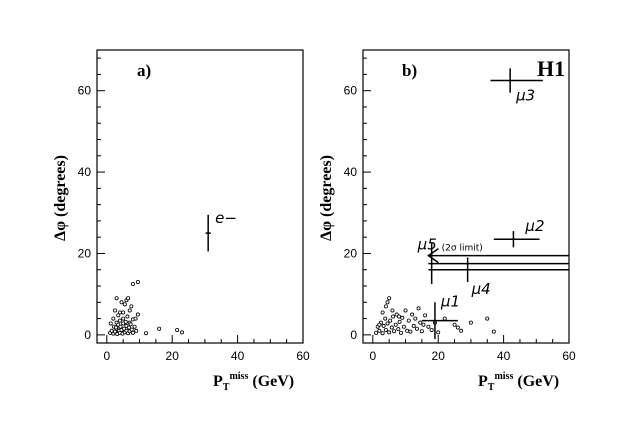 This screenshot has height=443, width=629. Describe the element at coordinates (551, 68) in the screenshot. I see `experiment-label: H1` at that location.